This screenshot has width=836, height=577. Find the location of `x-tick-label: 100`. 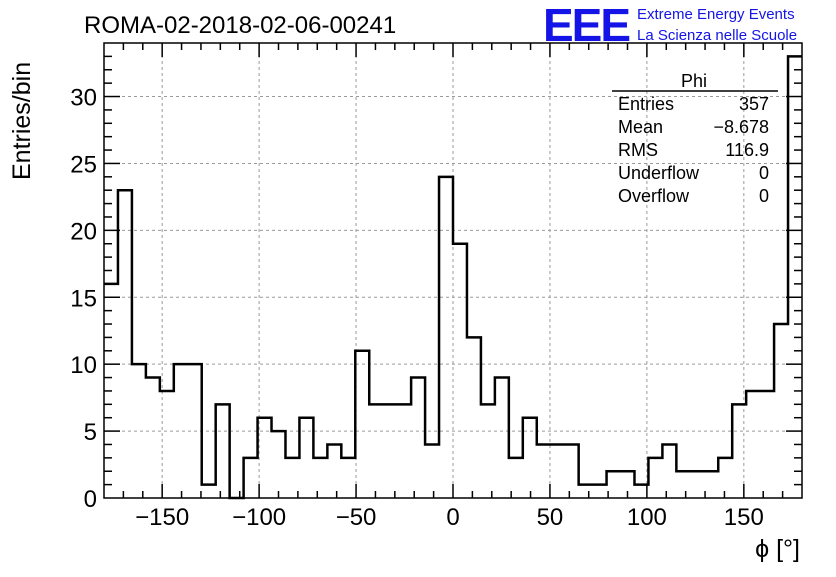

x-tick-label: 100 is located at coordinates (647, 517).